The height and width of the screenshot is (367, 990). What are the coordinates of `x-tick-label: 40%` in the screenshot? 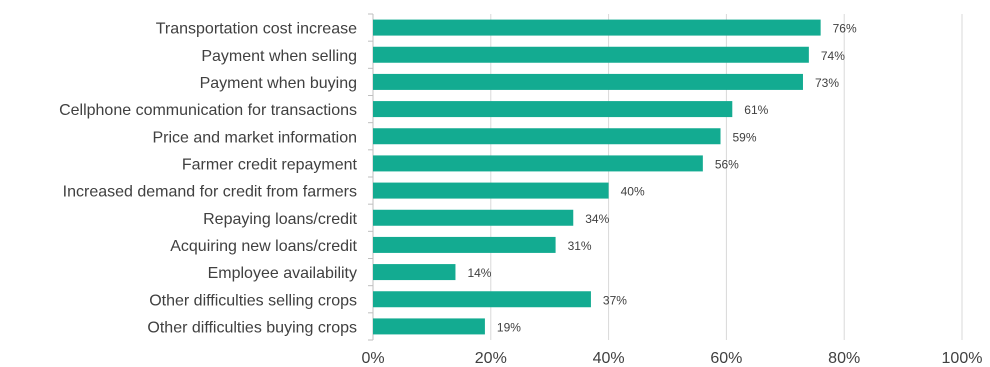 It's located at (609, 358).